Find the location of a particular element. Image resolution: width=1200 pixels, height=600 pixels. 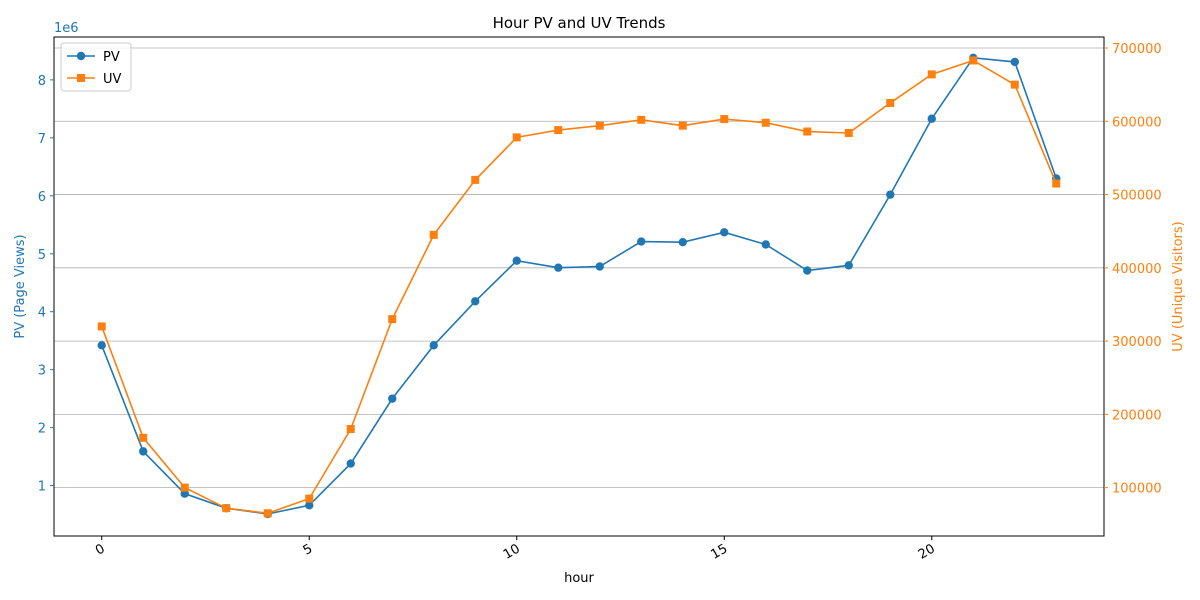

left-y-tick-label: 3 is located at coordinates (42, 371).